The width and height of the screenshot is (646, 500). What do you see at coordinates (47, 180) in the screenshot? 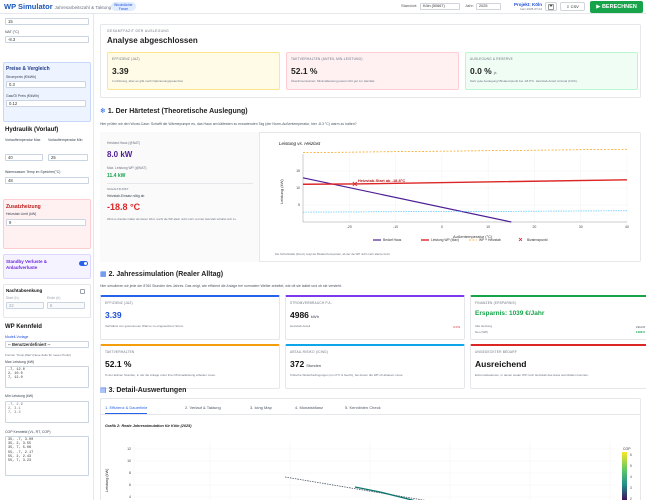
I see `ww-input: 48` at bounding box center [47, 180].